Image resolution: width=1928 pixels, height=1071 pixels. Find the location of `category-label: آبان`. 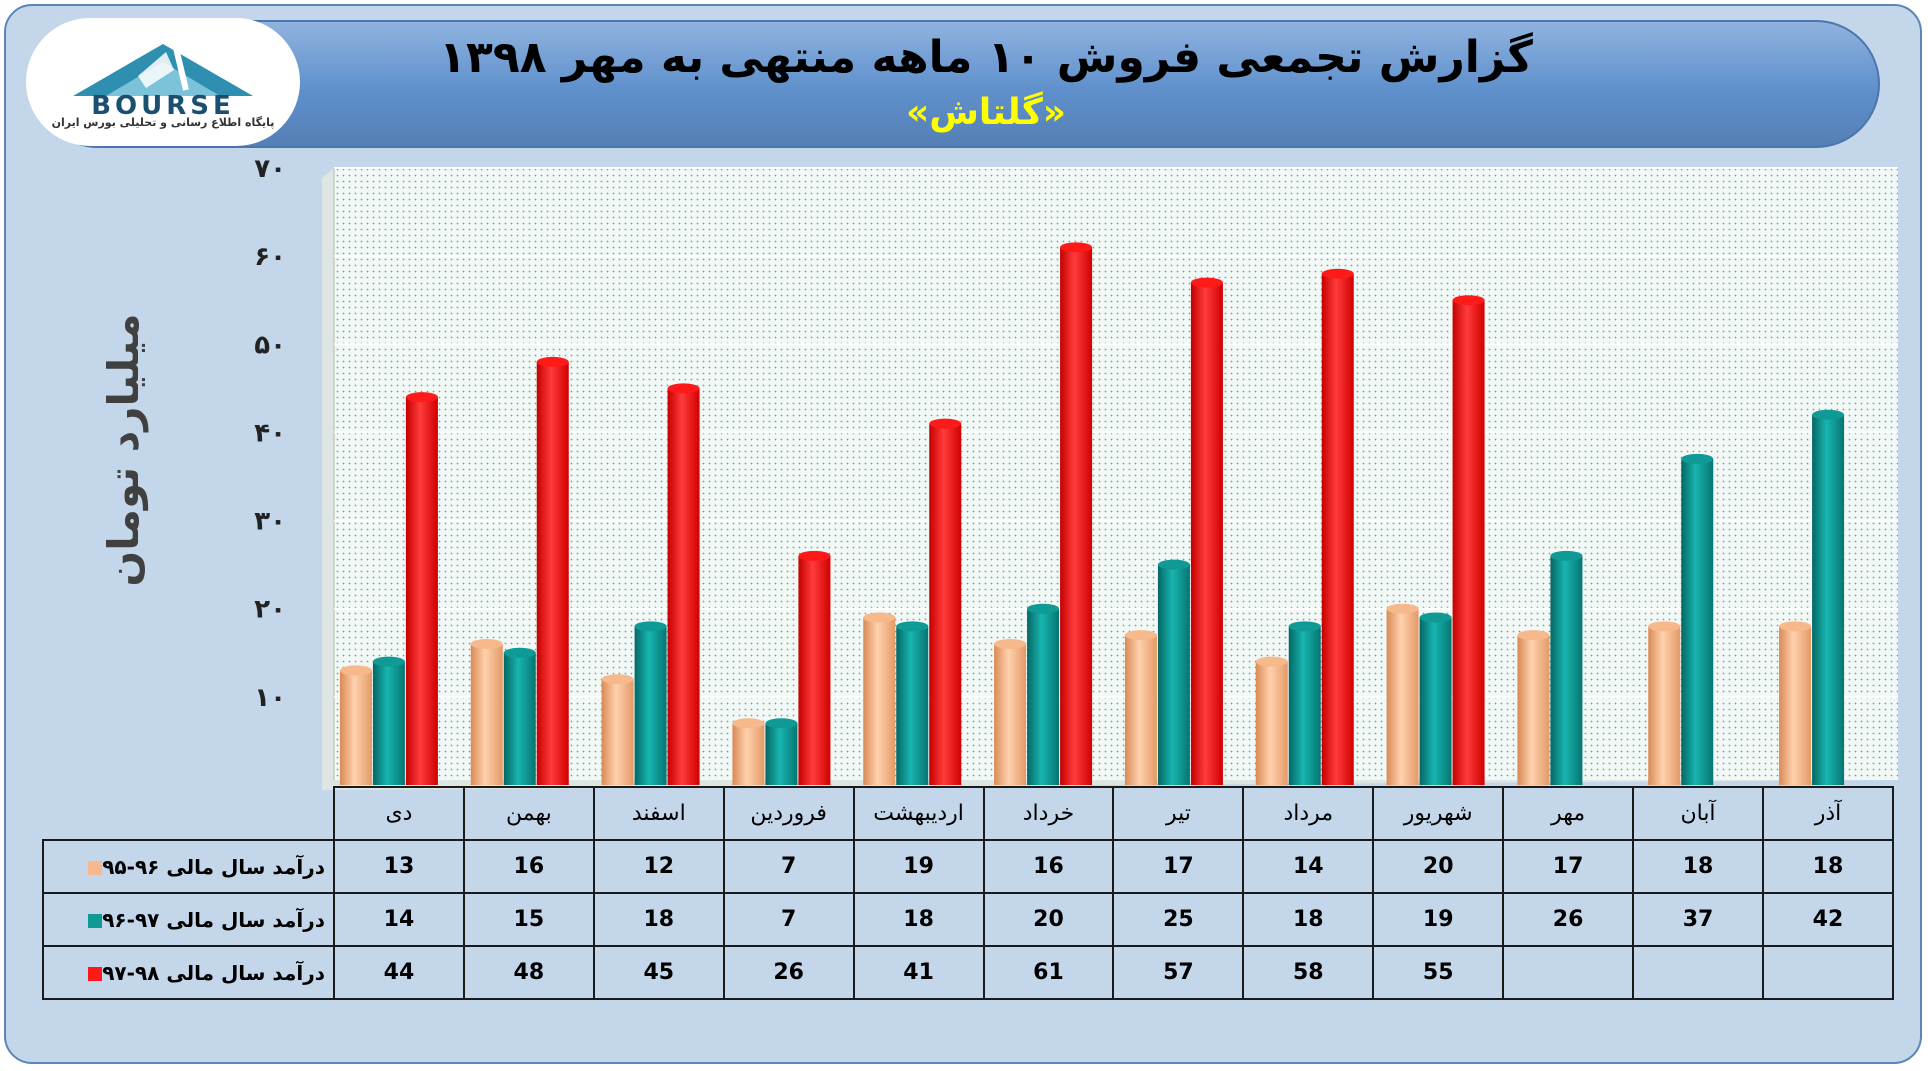

category-label: آبان is located at coordinates (1698, 813).